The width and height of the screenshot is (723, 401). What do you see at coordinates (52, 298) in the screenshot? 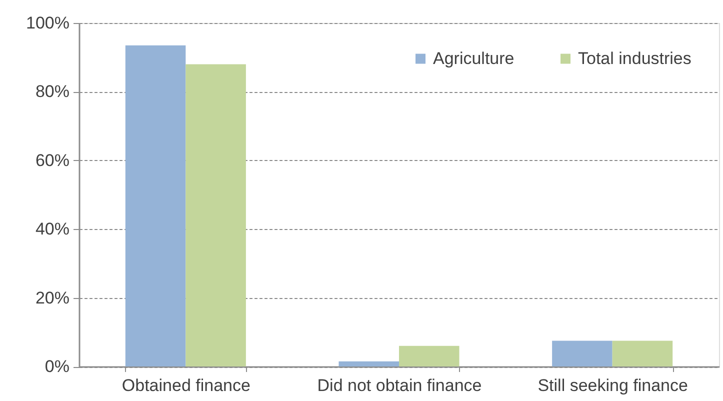
I see `y-tick-label: 20%` at bounding box center [52, 298].